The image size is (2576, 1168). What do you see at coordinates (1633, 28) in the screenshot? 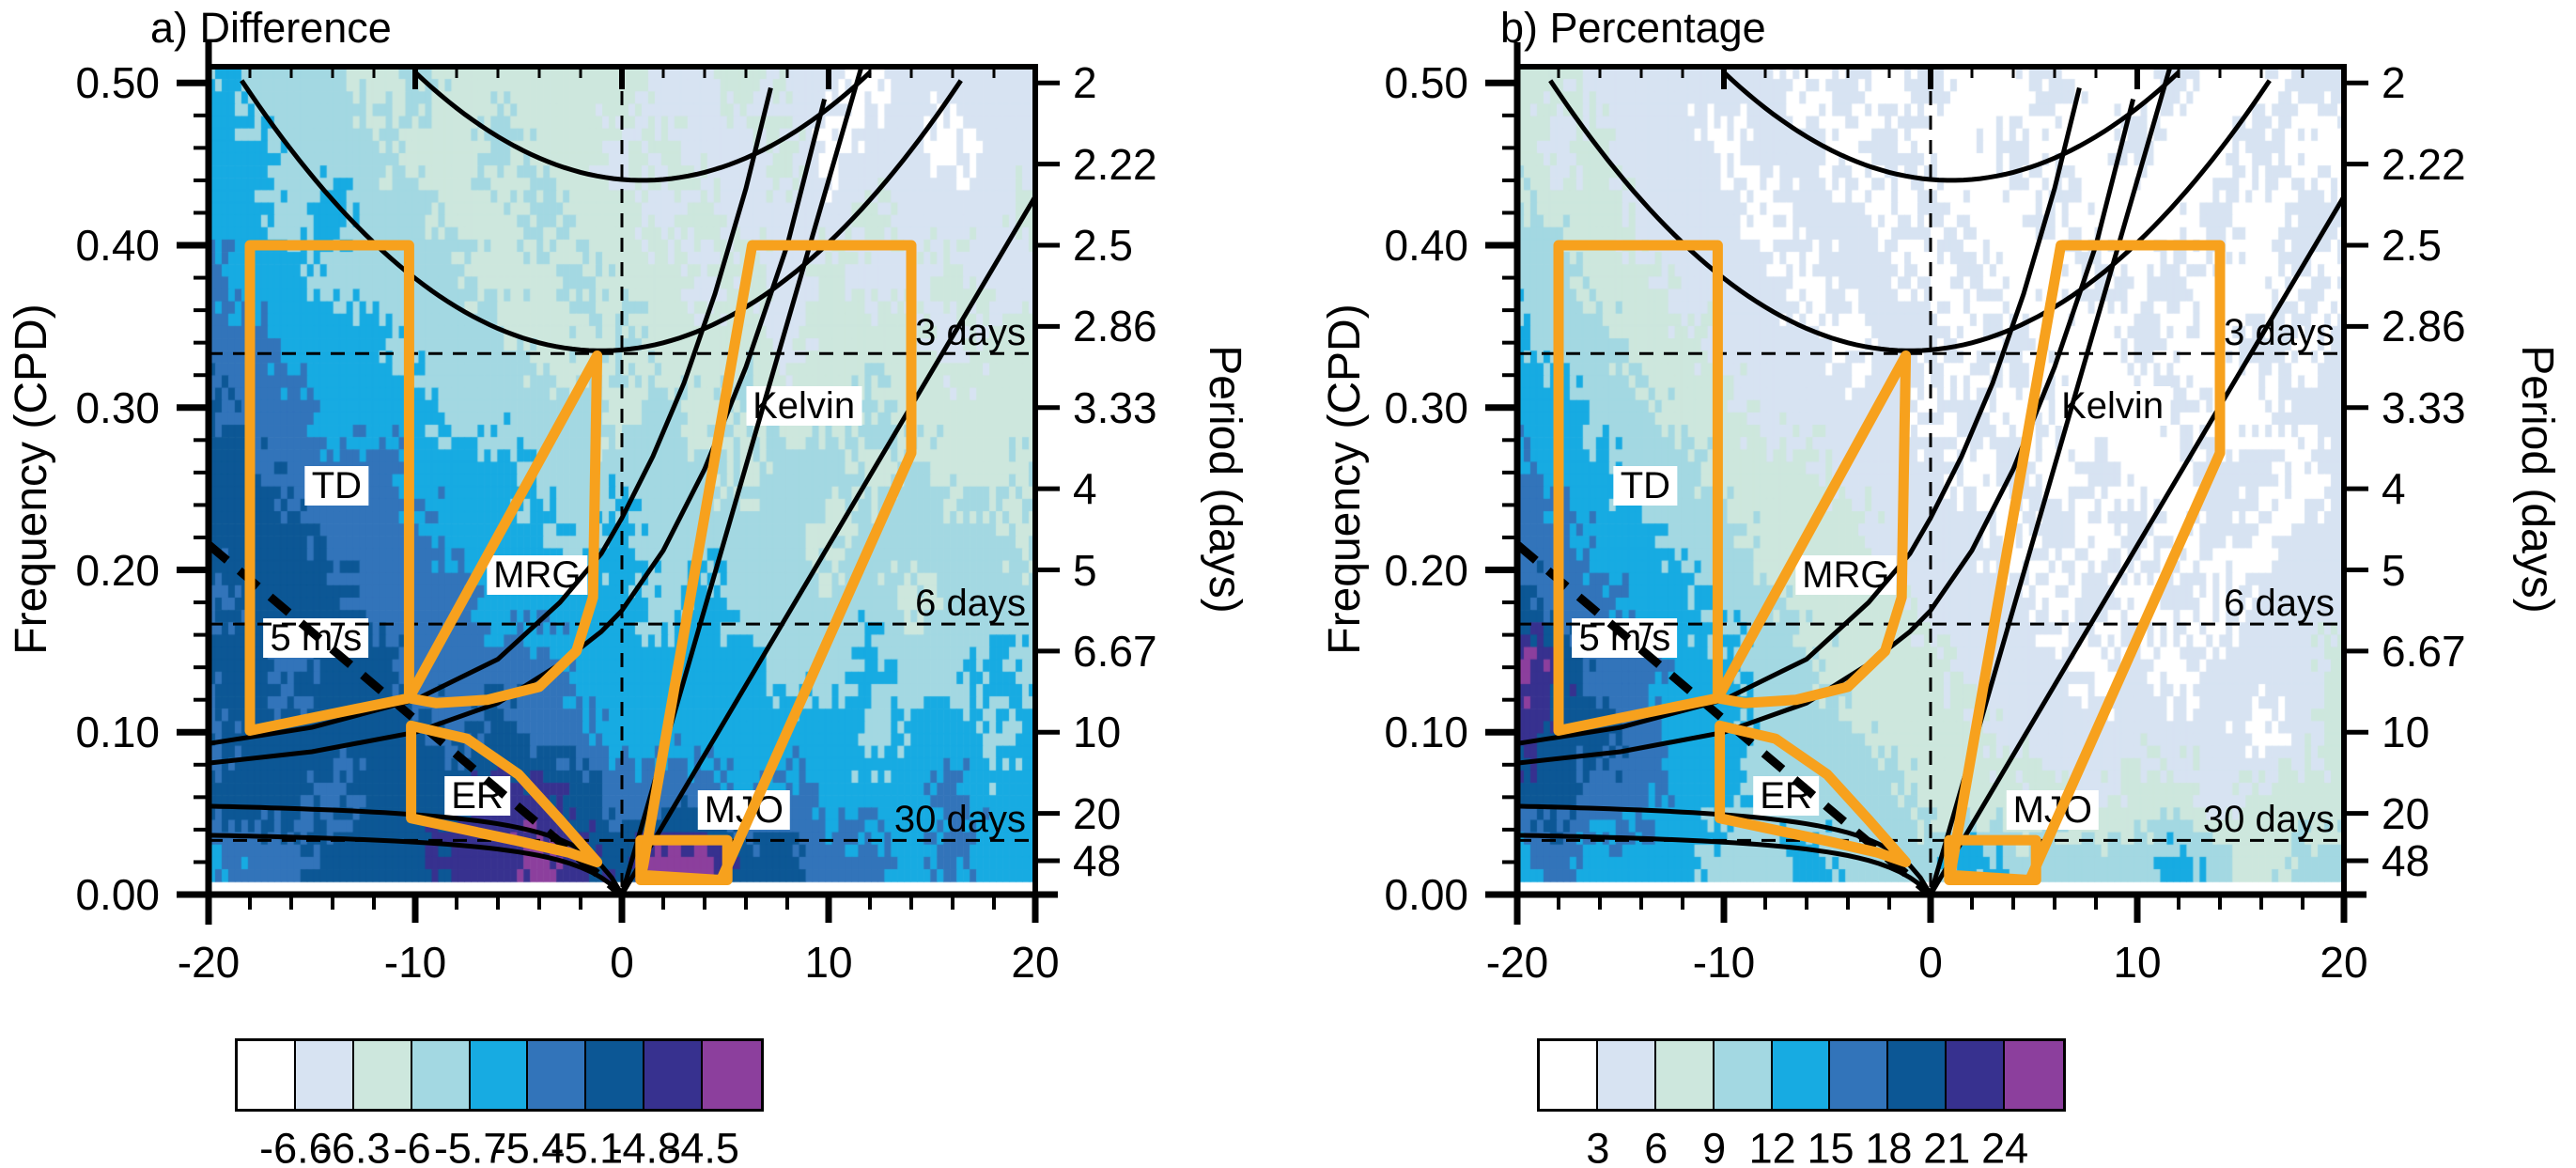
I see `panel-title-b: b) Percentage` at bounding box center [1633, 28].